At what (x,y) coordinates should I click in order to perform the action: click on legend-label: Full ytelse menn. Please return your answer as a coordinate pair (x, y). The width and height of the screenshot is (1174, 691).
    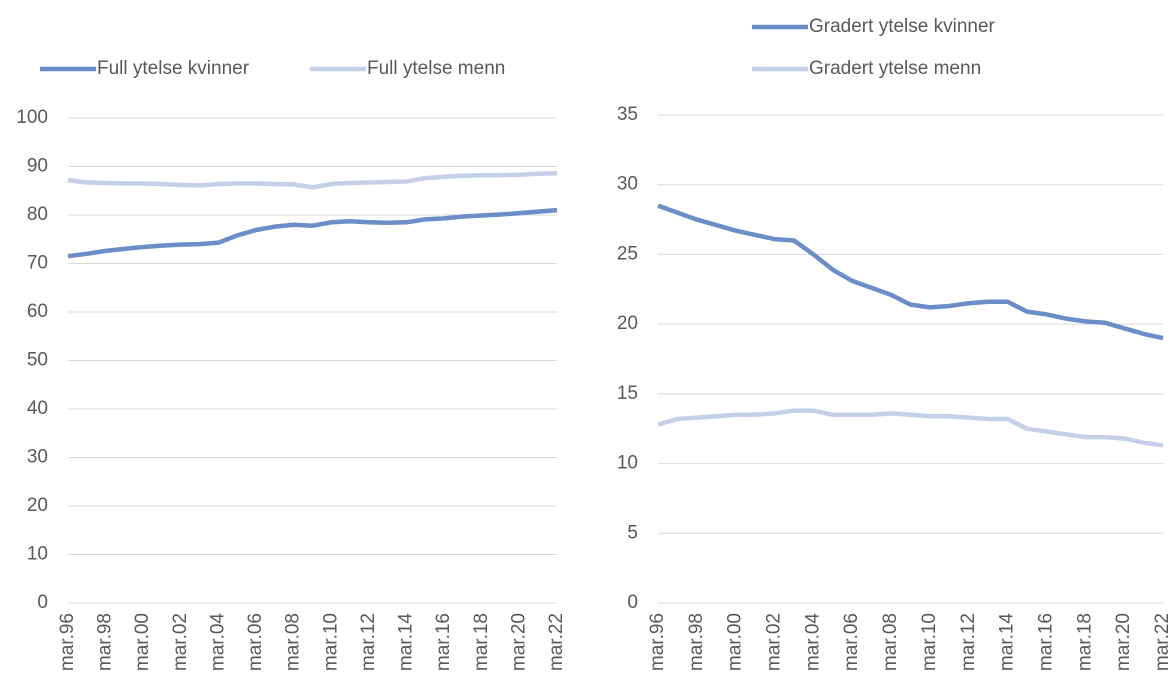
    Looking at the image, I should click on (436, 68).